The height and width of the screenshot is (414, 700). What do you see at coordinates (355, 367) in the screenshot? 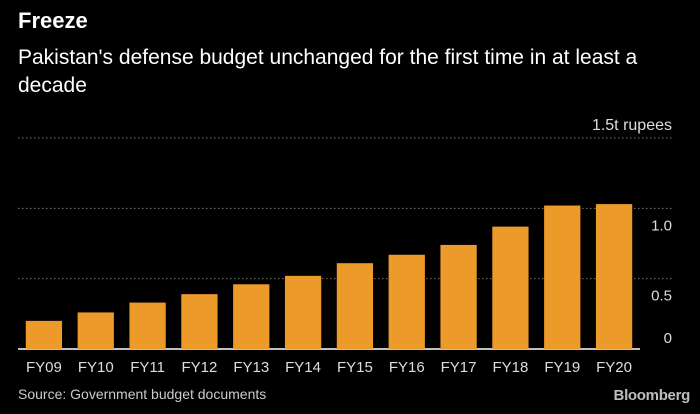
I see `x-tick-label: FY15` at bounding box center [355, 367].